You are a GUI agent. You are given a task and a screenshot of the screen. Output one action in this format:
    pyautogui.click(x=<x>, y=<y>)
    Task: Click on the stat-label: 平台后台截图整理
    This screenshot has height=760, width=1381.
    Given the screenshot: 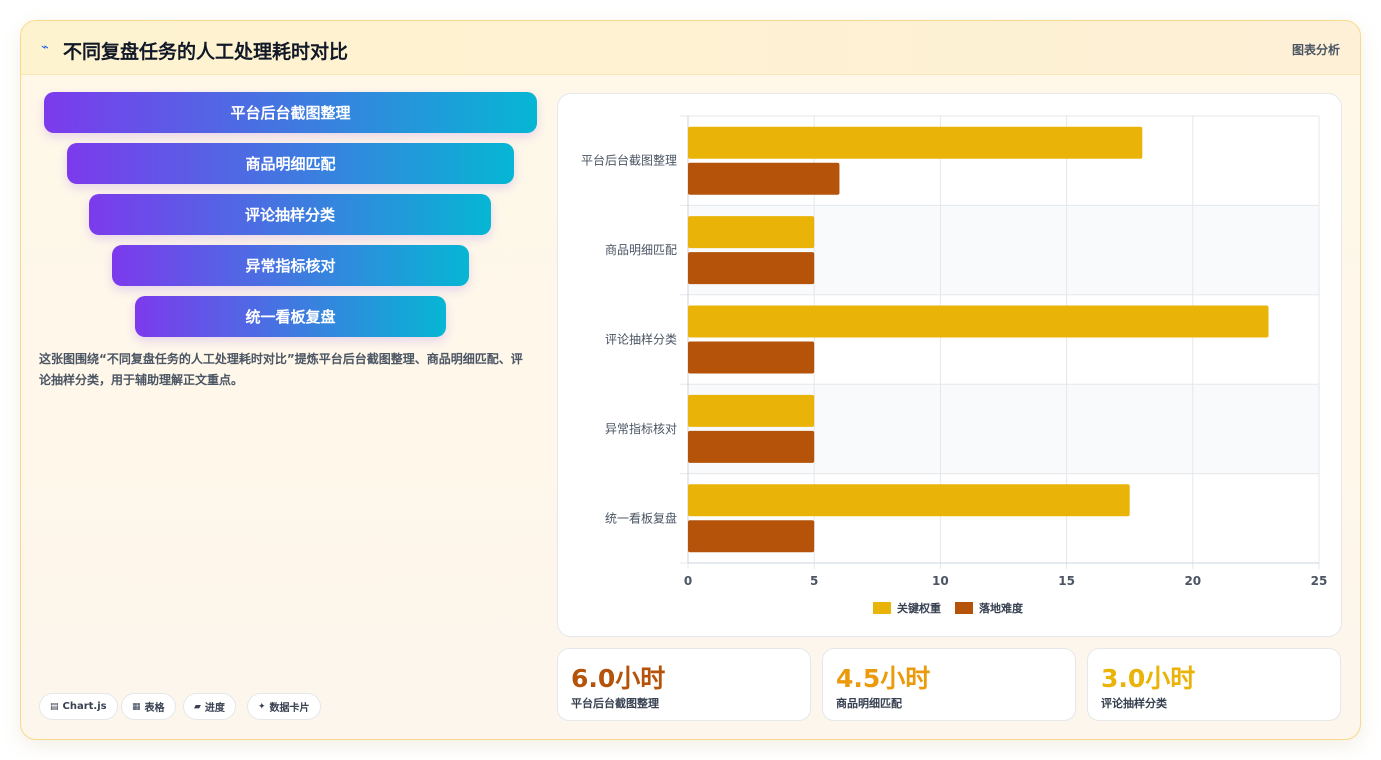 What is the action you would take?
    pyautogui.click(x=615, y=703)
    